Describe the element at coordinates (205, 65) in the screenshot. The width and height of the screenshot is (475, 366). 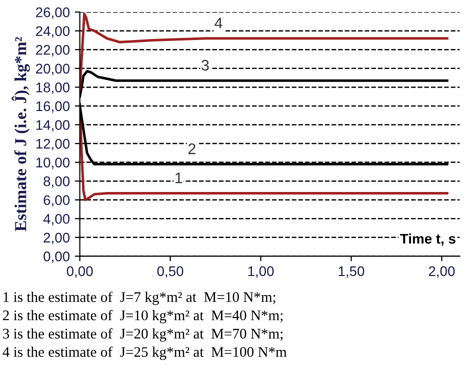
I see `series-label: 3` at that location.